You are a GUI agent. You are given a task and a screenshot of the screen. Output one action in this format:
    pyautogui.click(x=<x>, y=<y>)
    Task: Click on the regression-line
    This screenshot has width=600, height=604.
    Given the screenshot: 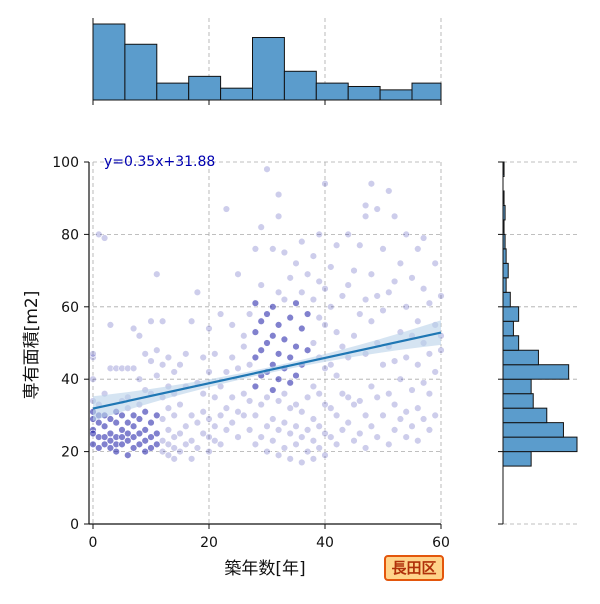 What is the action you would take?
    pyautogui.click(x=267, y=370)
    